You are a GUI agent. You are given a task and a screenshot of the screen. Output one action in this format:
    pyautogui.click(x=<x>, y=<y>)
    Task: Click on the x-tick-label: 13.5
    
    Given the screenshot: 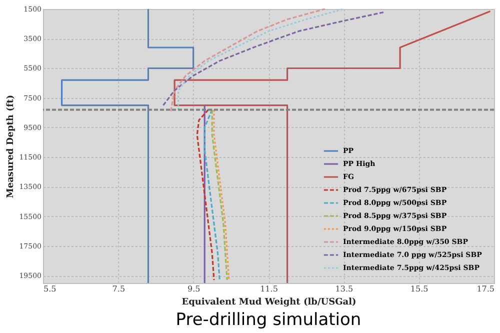 What is the action you would take?
    pyautogui.click(x=344, y=289)
    